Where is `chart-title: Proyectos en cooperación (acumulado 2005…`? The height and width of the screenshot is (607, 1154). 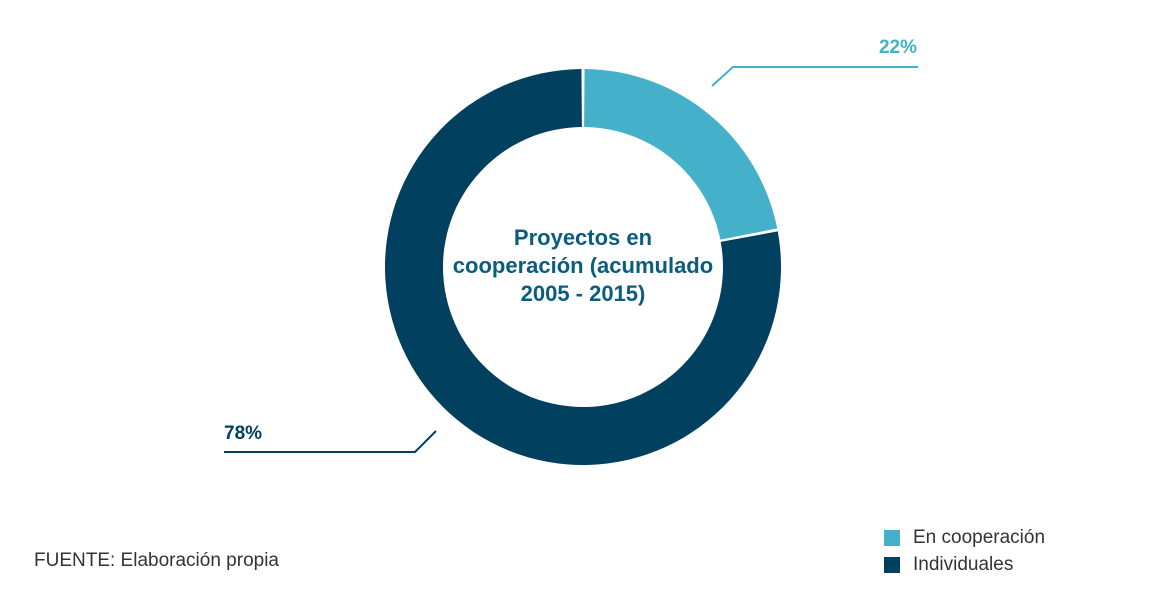 chart-title: Proyectos en cooperación (acumulado 2005… is located at coordinates (583, 265).